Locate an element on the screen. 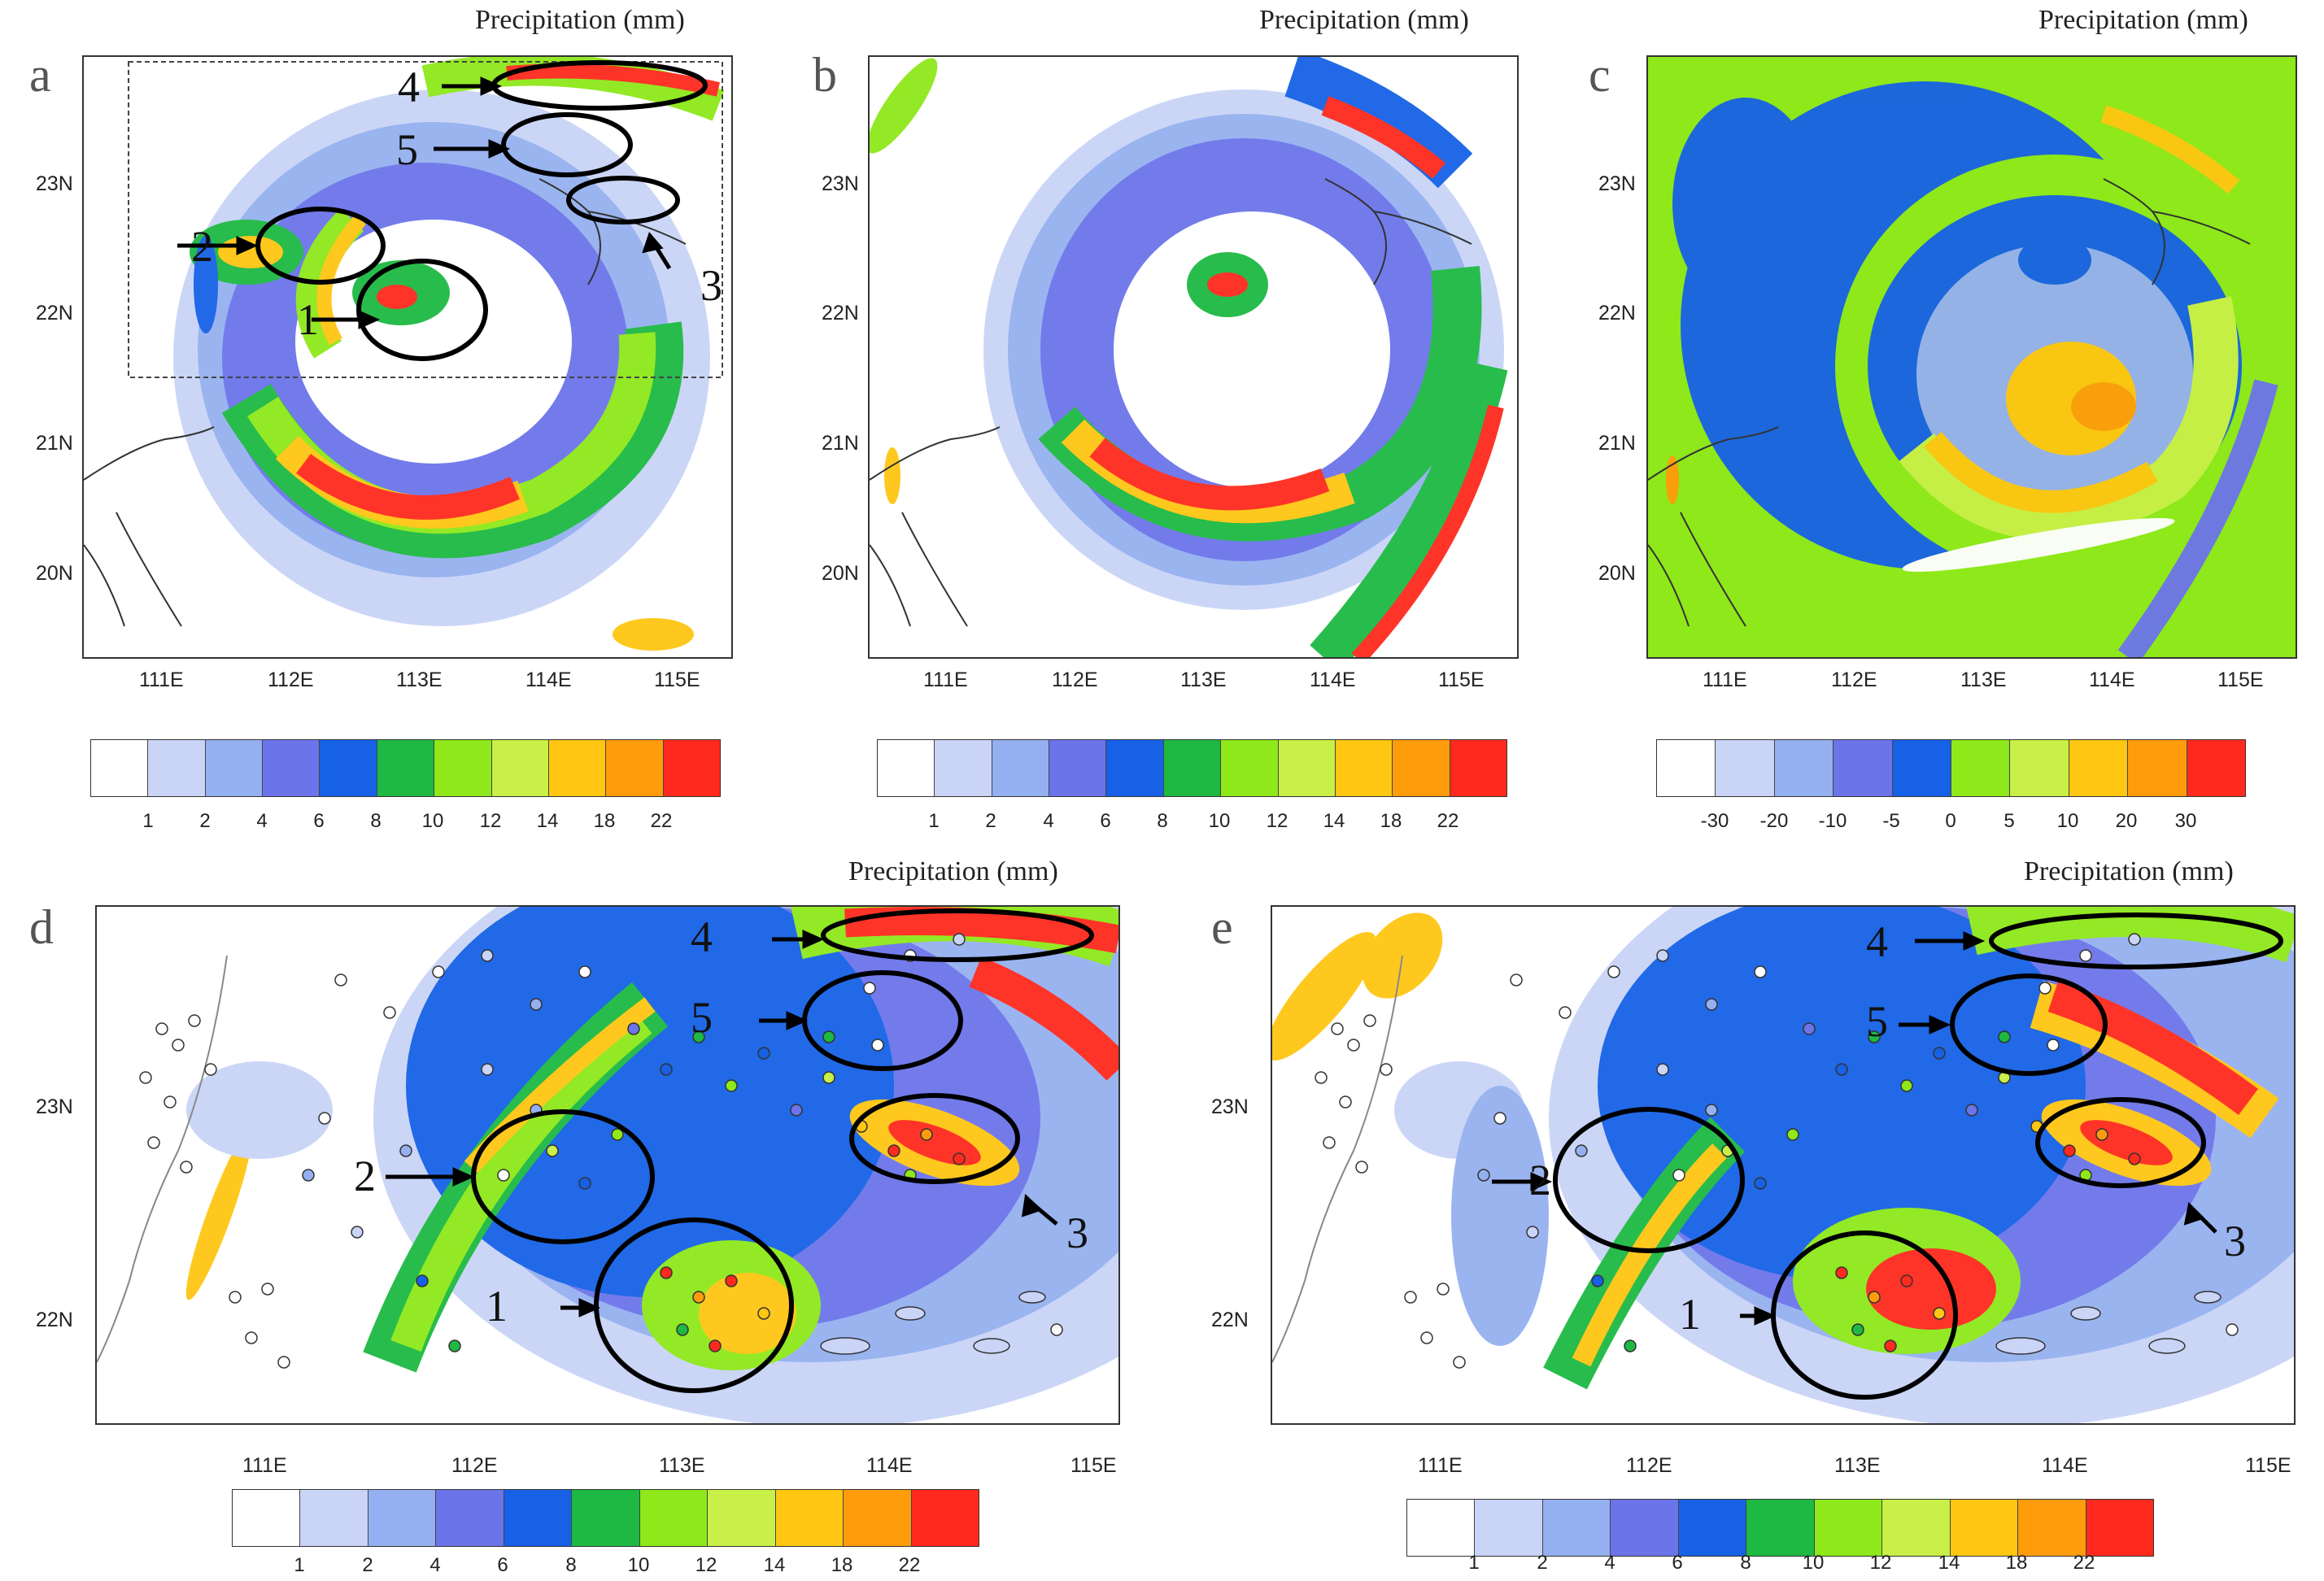 This screenshot has height=1581, width=2324. panel-e-ylab-23n: 23N is located at coordinates (1230, 1106).